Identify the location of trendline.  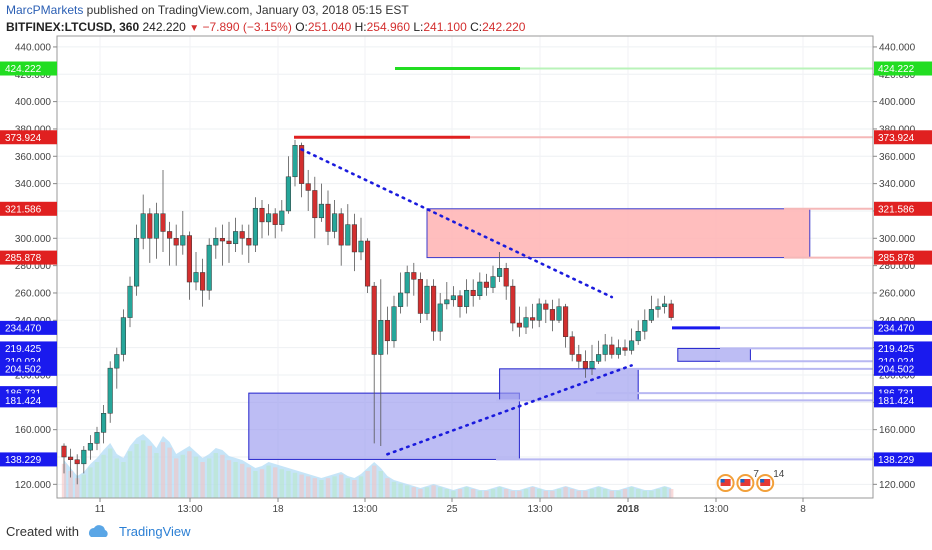
(457, 223).